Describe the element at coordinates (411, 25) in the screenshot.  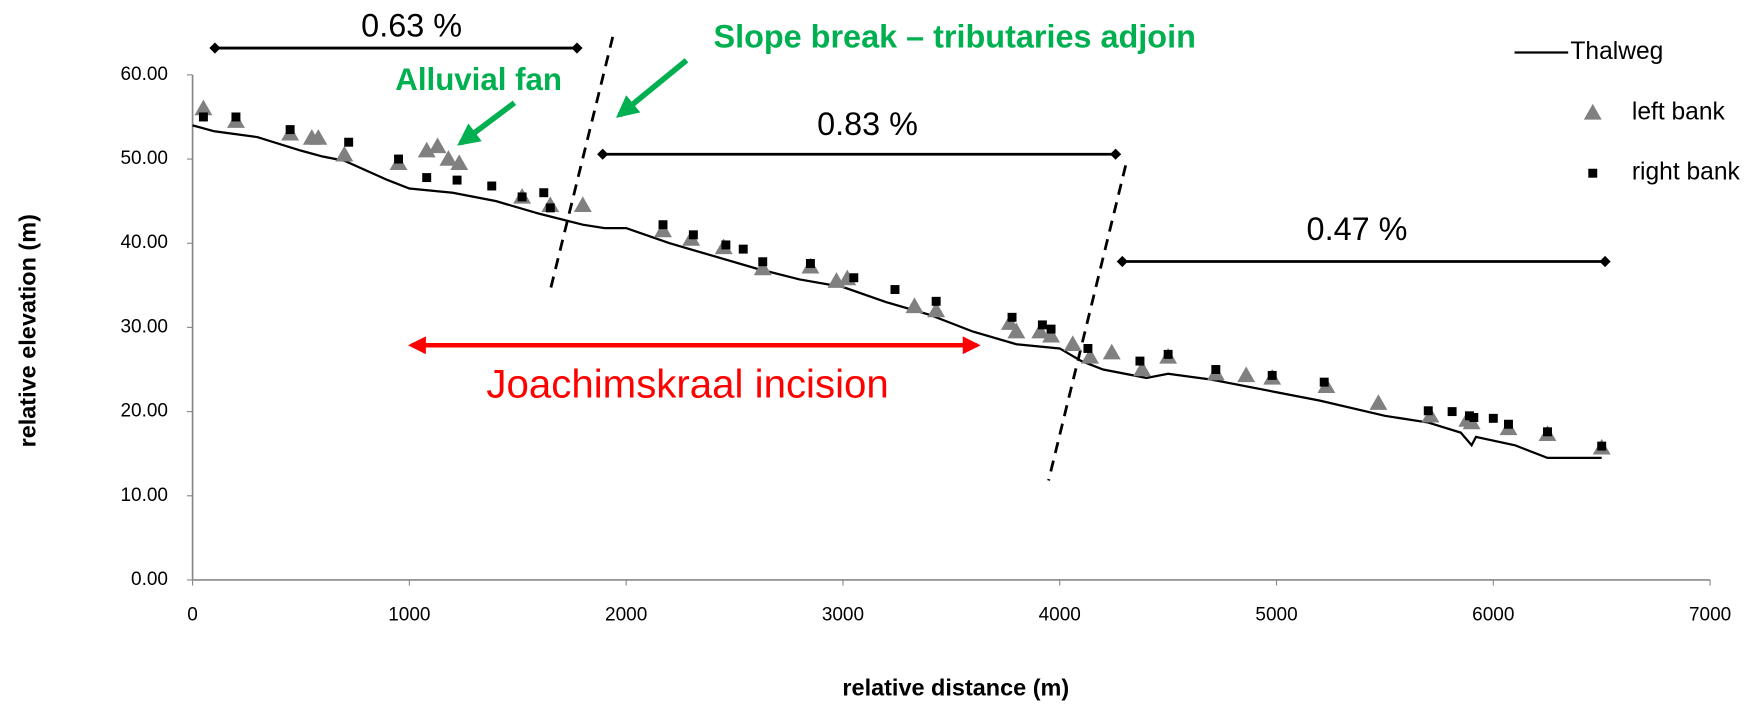
I see `annotation: 0.63 %` at that location.